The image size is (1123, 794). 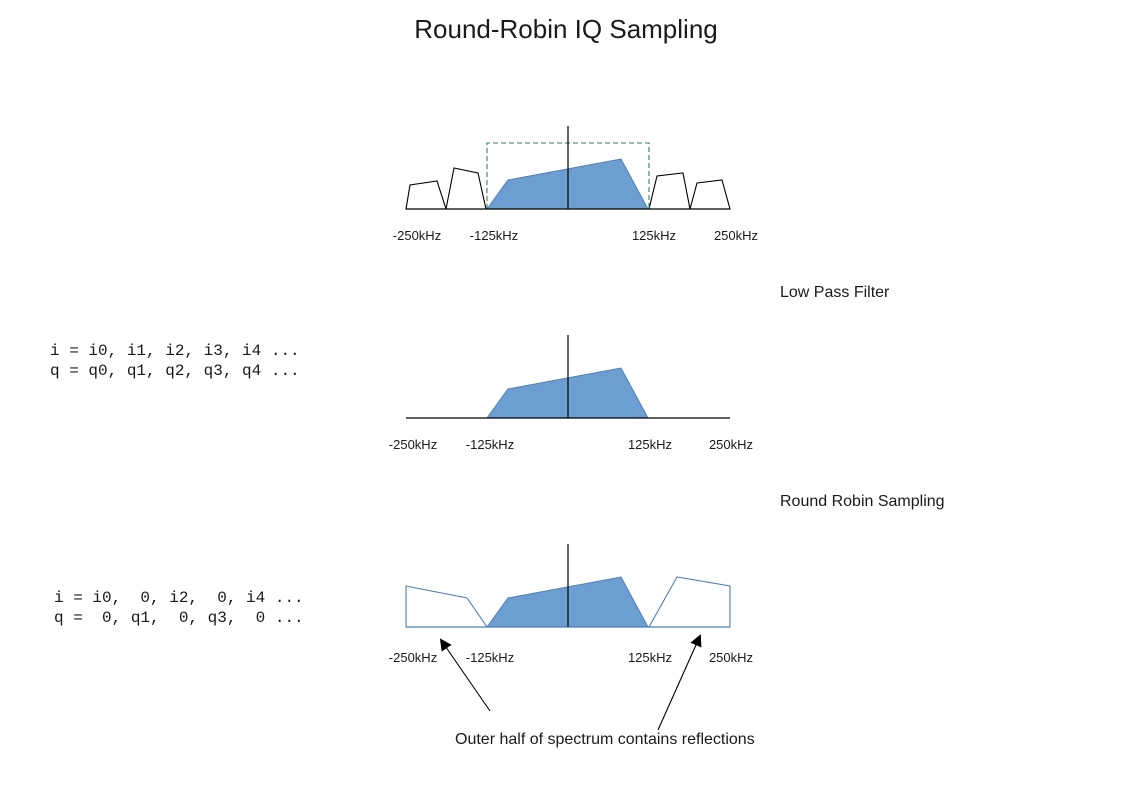 What do you see at coordinates (835, 292) in the screenshot?
I see `stage-label-low-pass-filter: Low Pass Filter` at bounding box center [835, 292].